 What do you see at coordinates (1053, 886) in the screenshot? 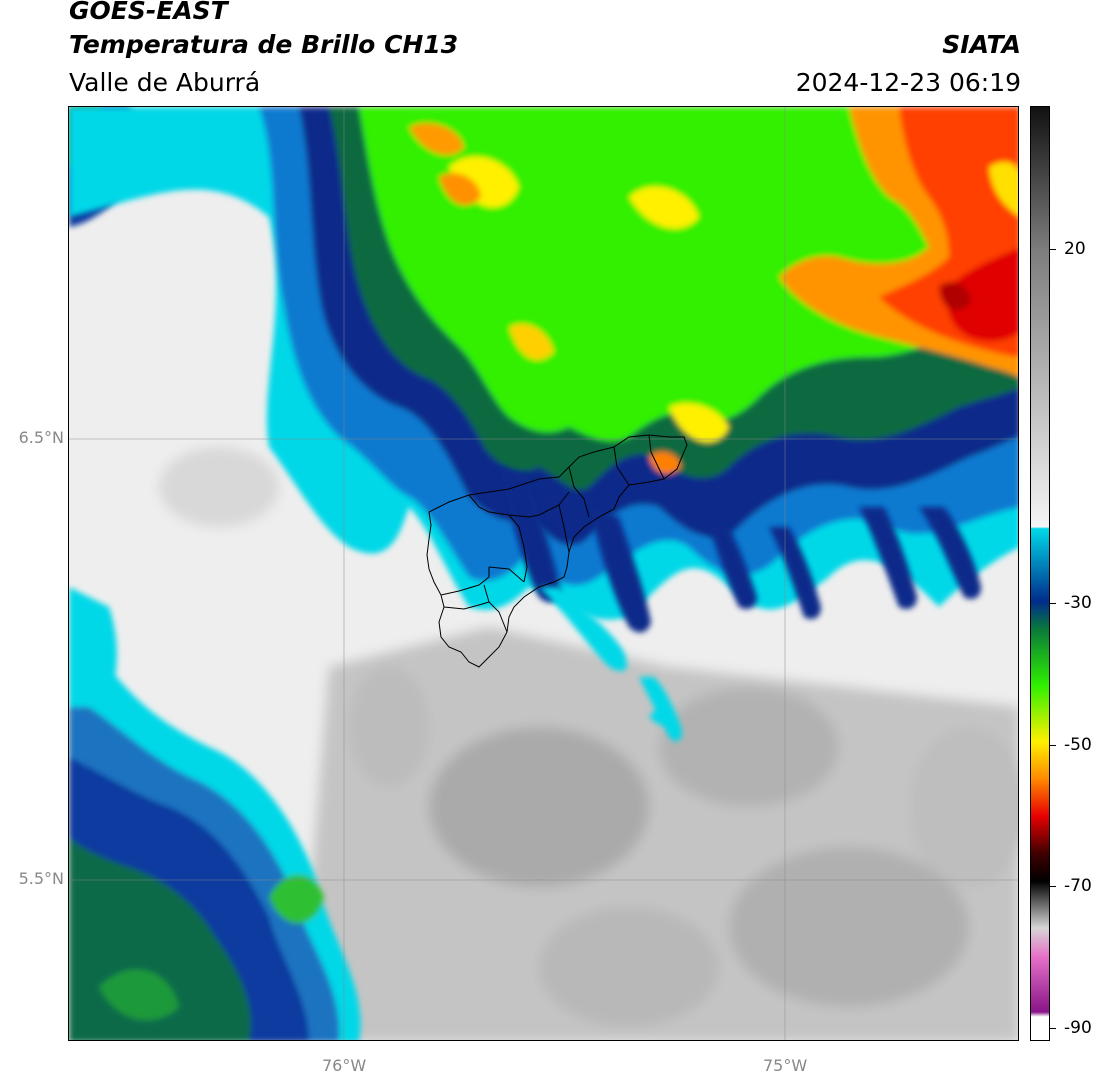
I see `colorbar-tick-m70` at bounding box center [1053, 886].